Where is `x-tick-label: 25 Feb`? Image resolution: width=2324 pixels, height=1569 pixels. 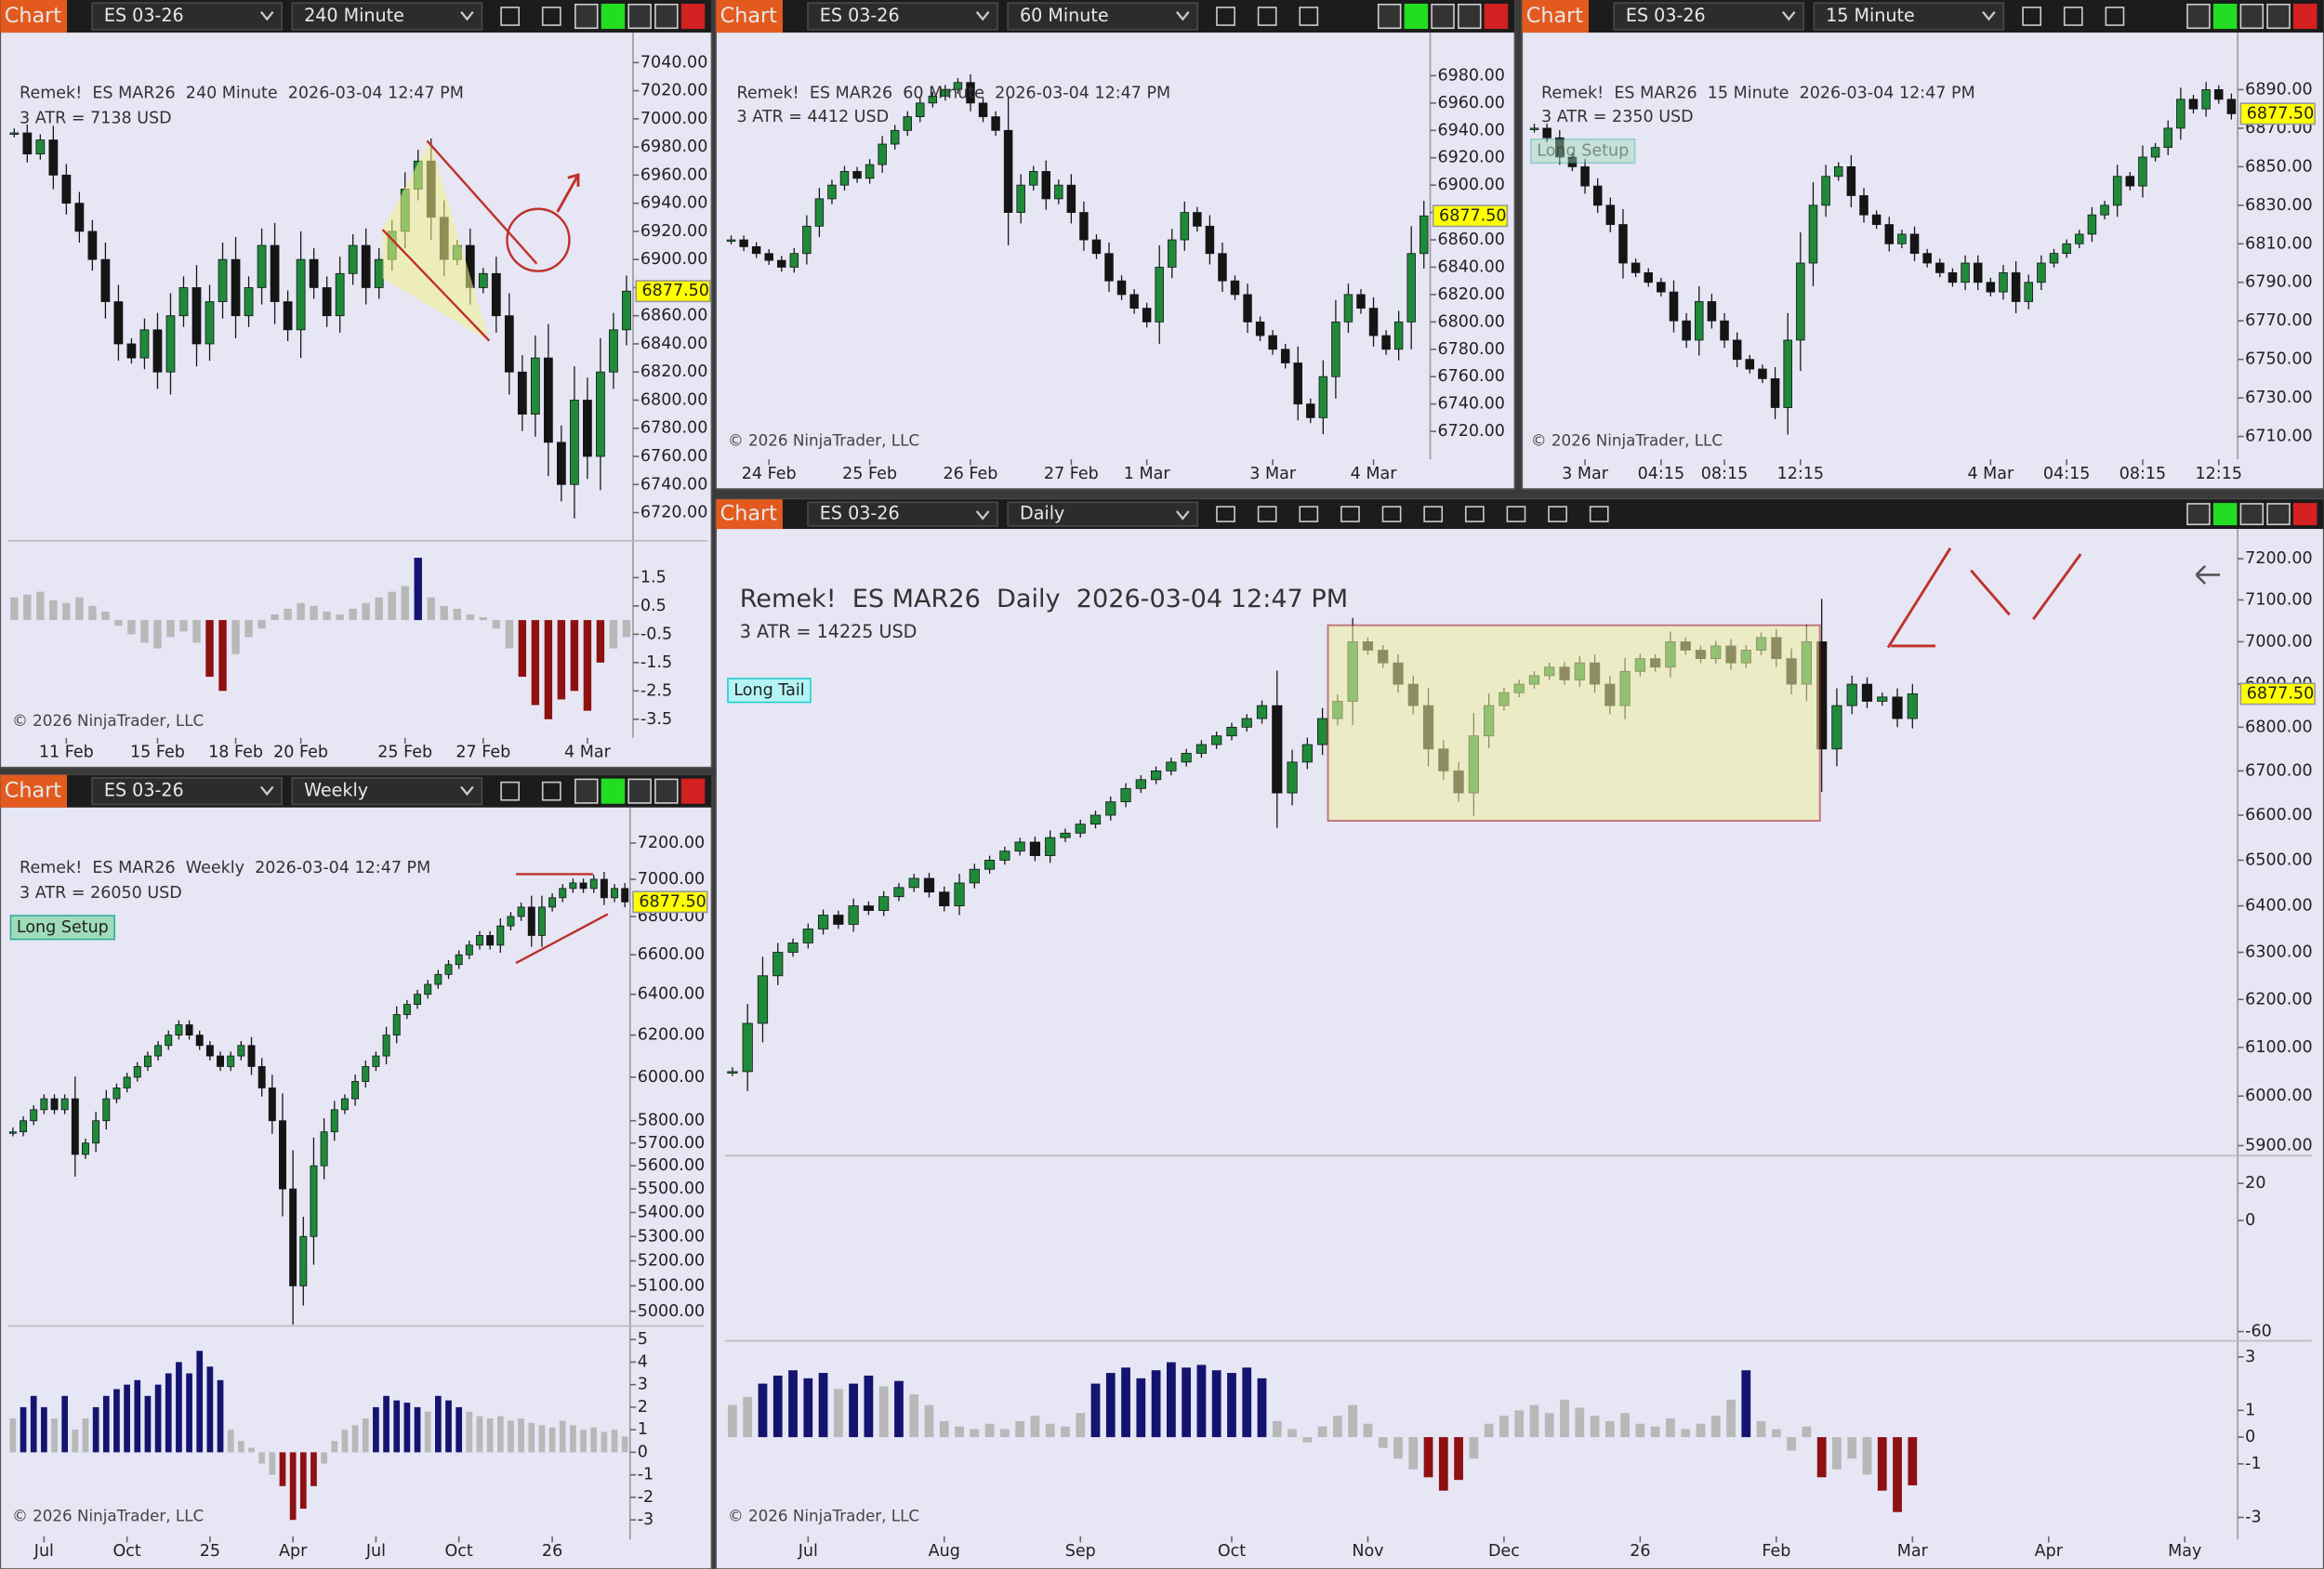 x-tick-label: 25 Feb is located at coordinates (404, 753).